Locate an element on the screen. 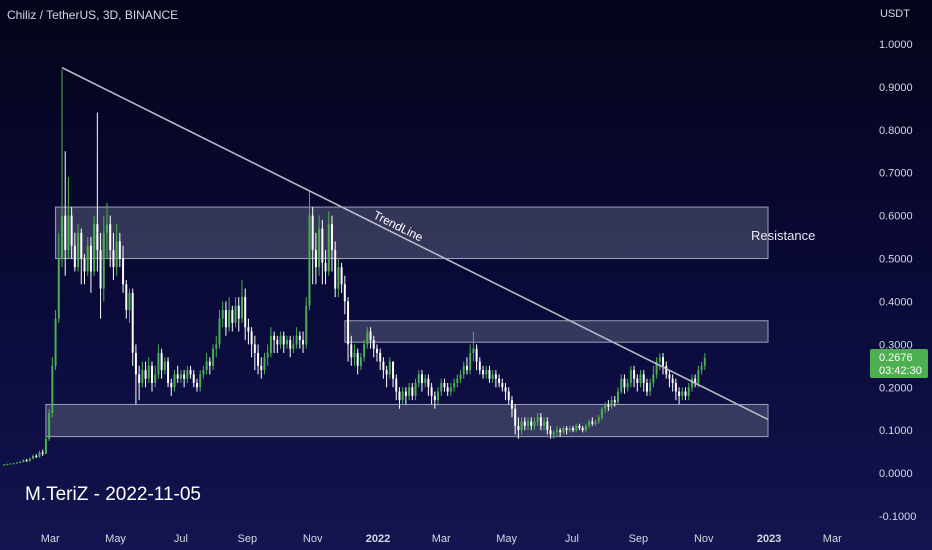  y-tick-label: 0.6000 is located at coordinates (896, 217).